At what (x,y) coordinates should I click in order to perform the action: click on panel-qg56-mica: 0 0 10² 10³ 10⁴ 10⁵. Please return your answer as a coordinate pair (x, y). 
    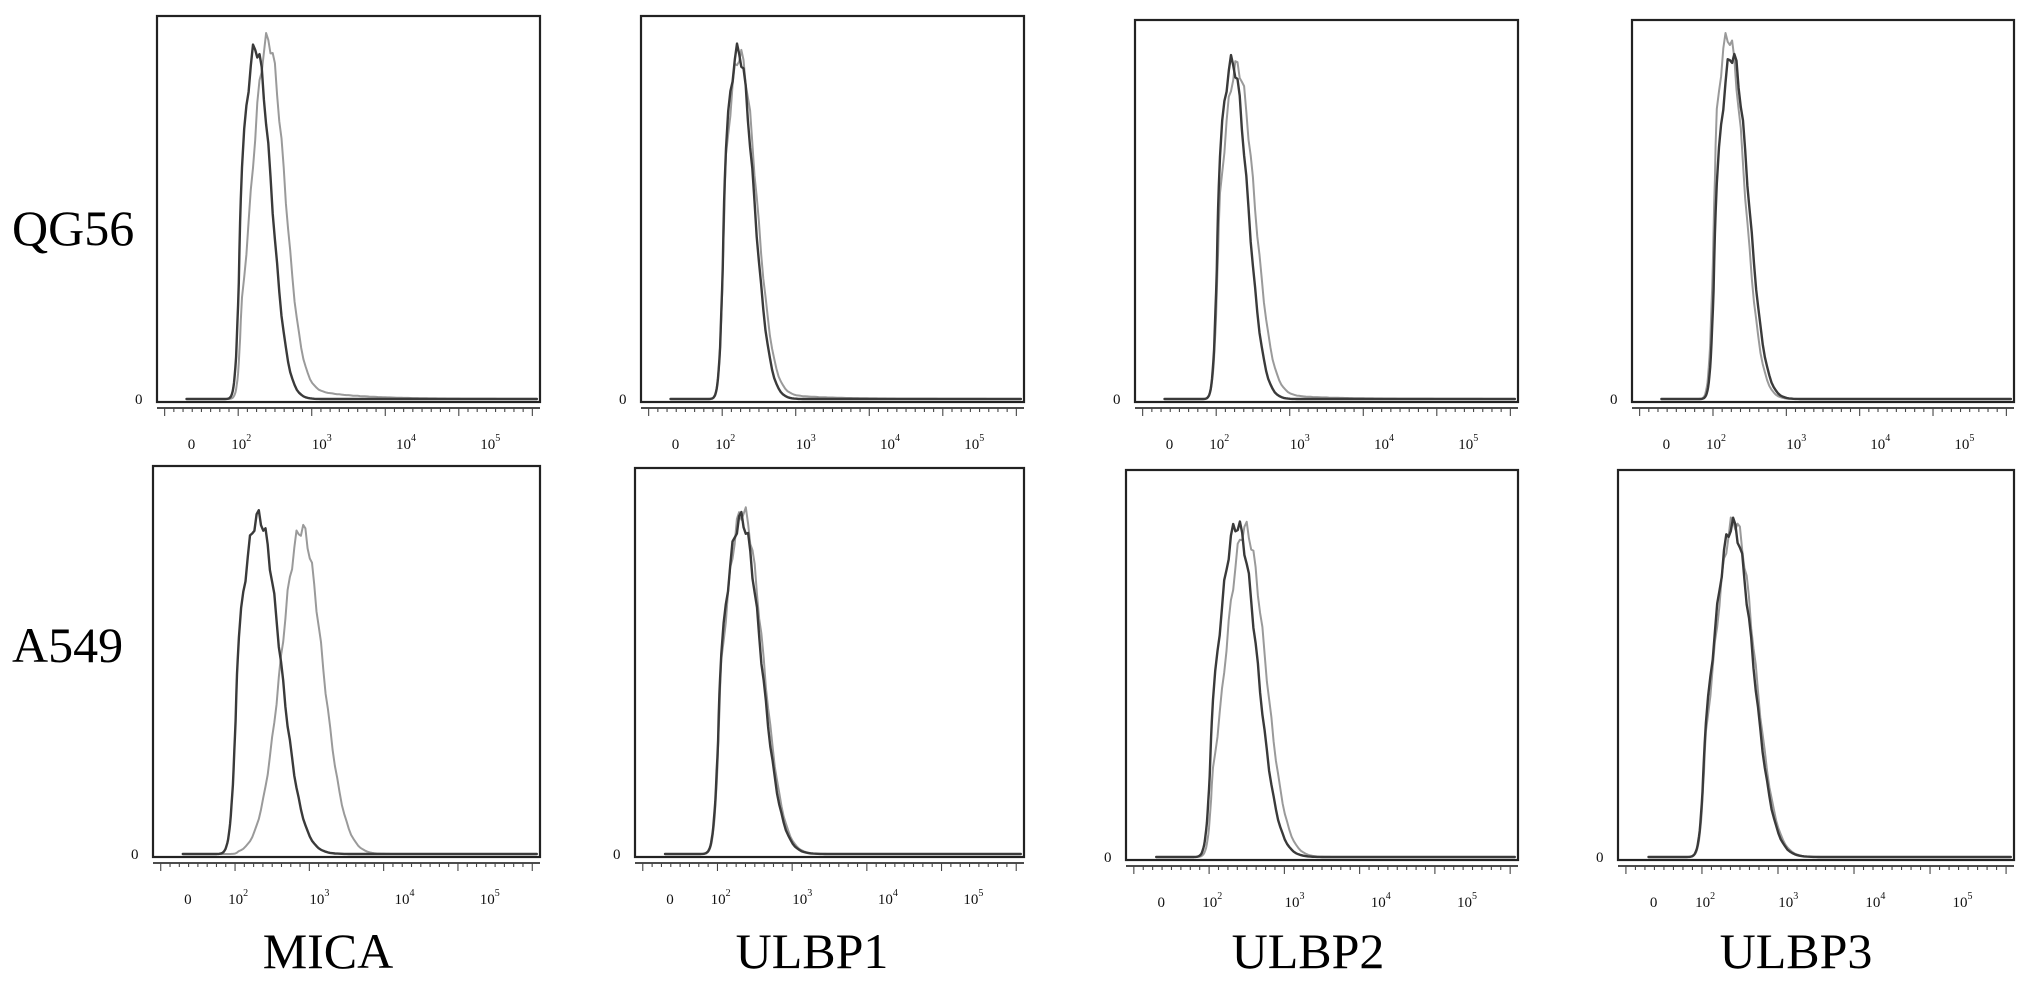
    Looking at the image, I should click on (338, 233).